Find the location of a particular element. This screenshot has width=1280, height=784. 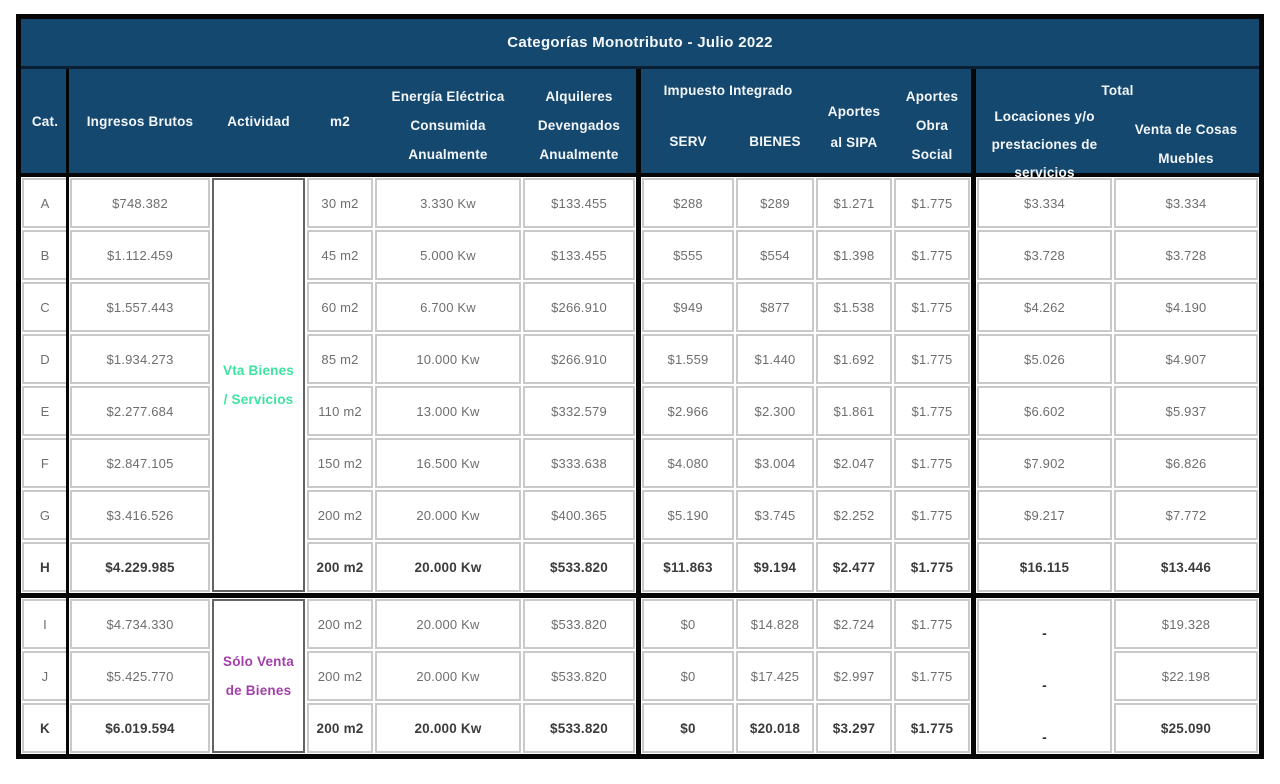

ingresos-cell: $2.277.684 is located at coordinates (140, 411).